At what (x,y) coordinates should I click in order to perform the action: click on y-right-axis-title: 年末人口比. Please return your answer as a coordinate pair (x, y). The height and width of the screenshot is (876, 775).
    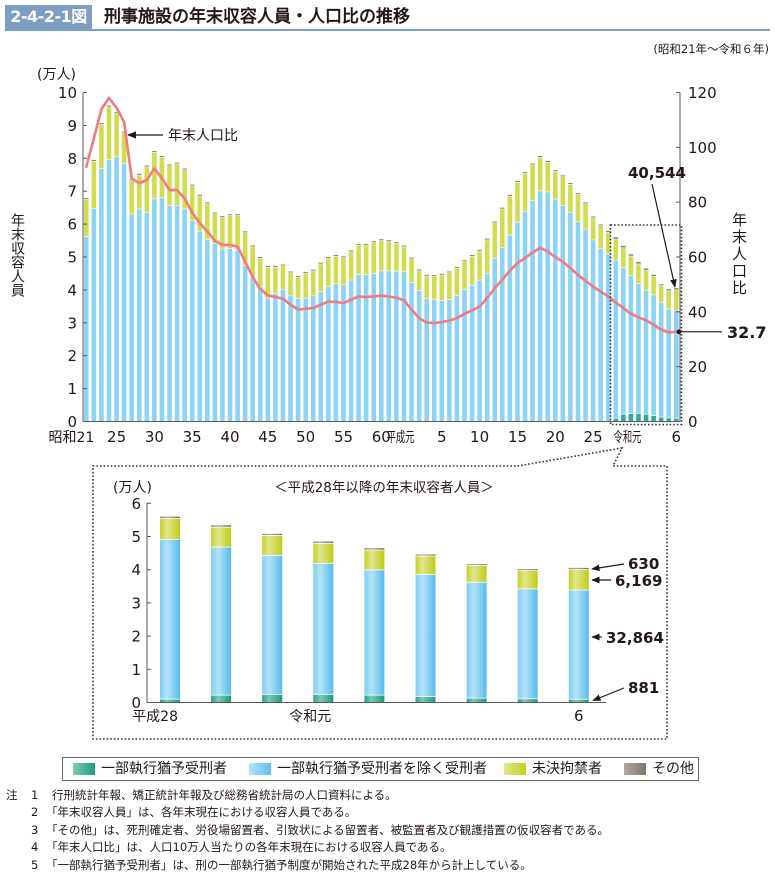
    Looking at the image, I should click on (739, 254).